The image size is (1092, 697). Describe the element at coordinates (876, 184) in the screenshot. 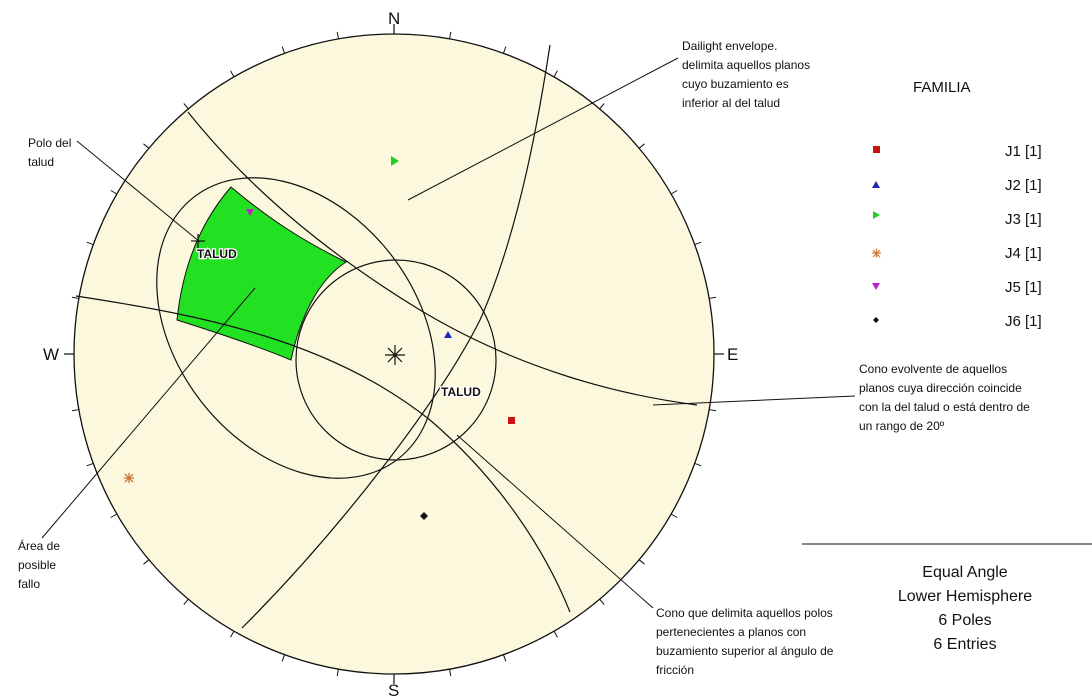

I see `legend-symbol-j2` at that location.